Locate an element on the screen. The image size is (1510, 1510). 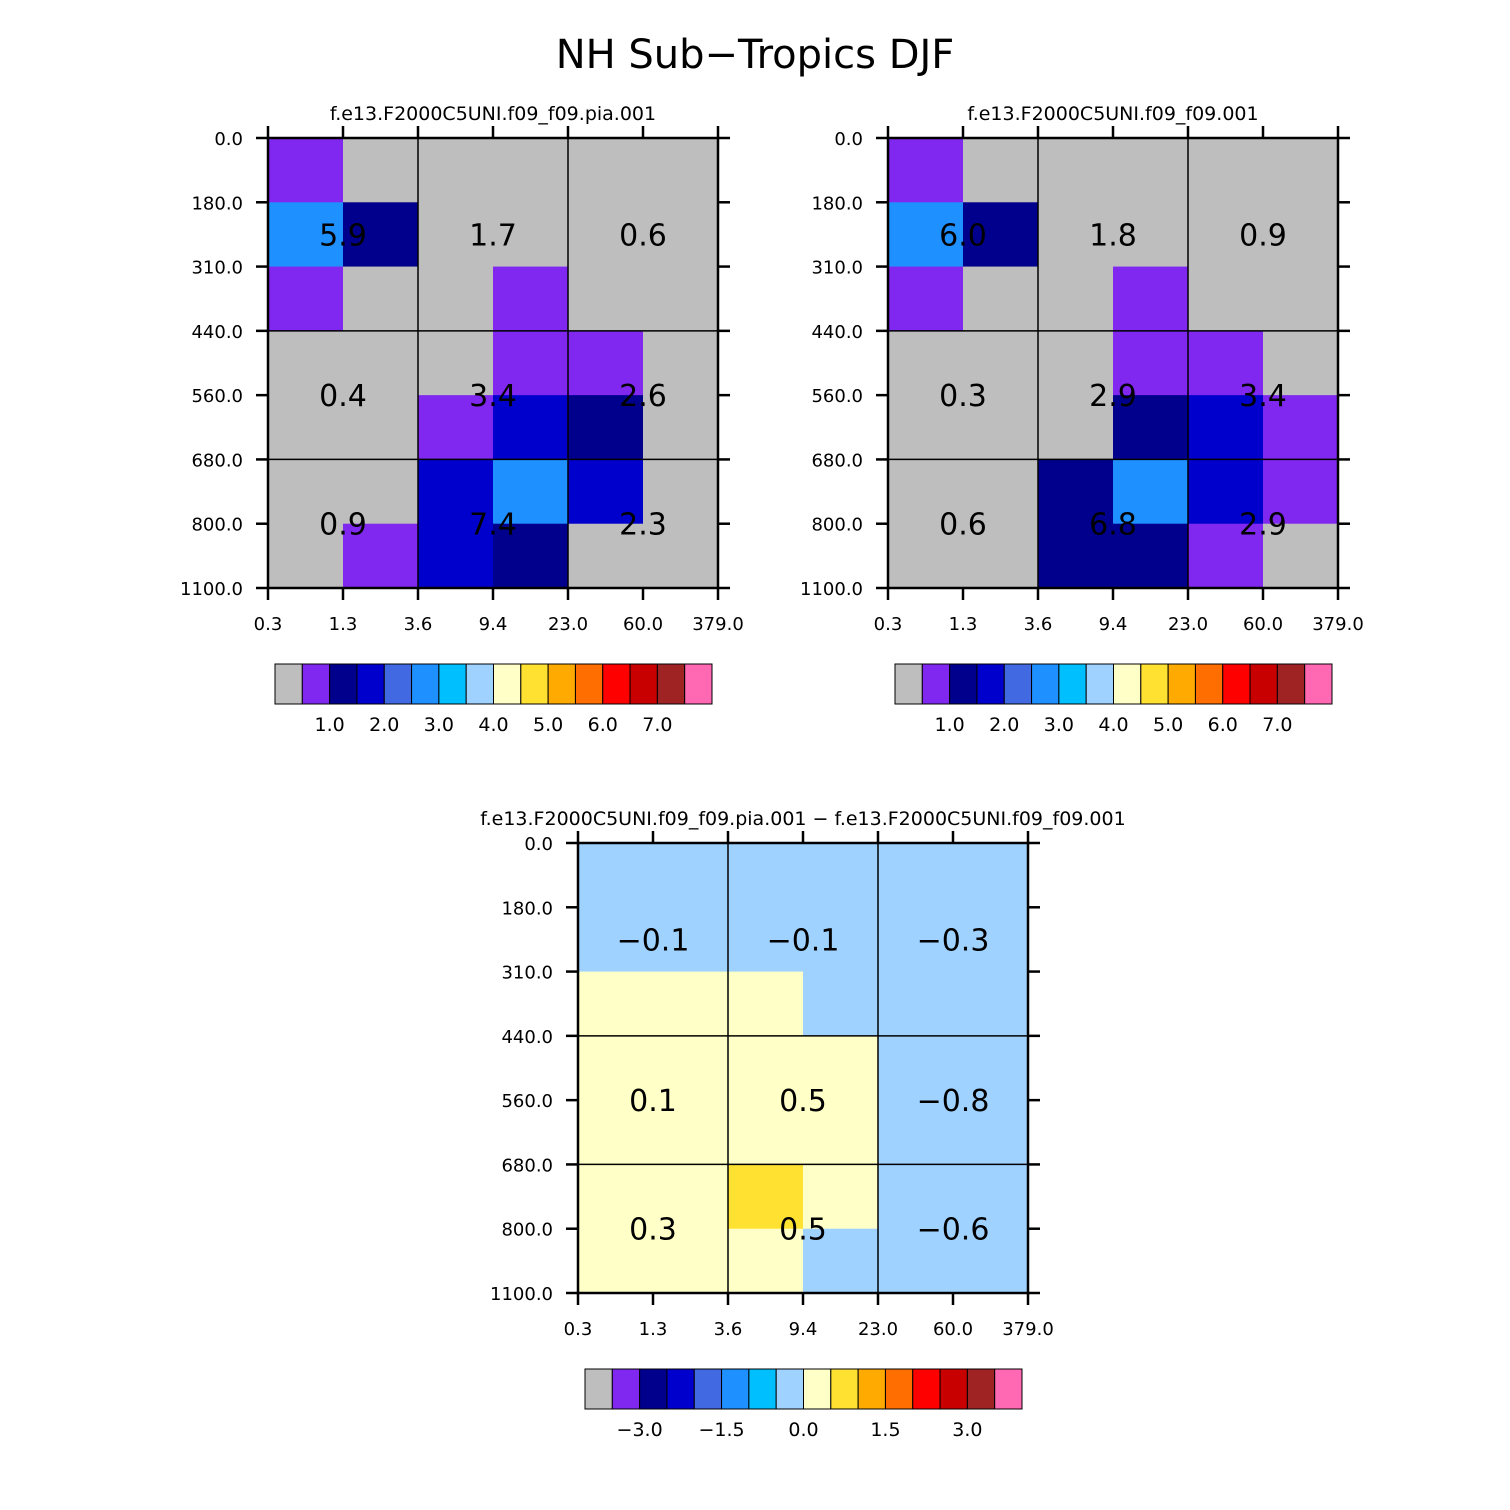
colorbar-label: 0.0 is located at coordinates (803, 1430).